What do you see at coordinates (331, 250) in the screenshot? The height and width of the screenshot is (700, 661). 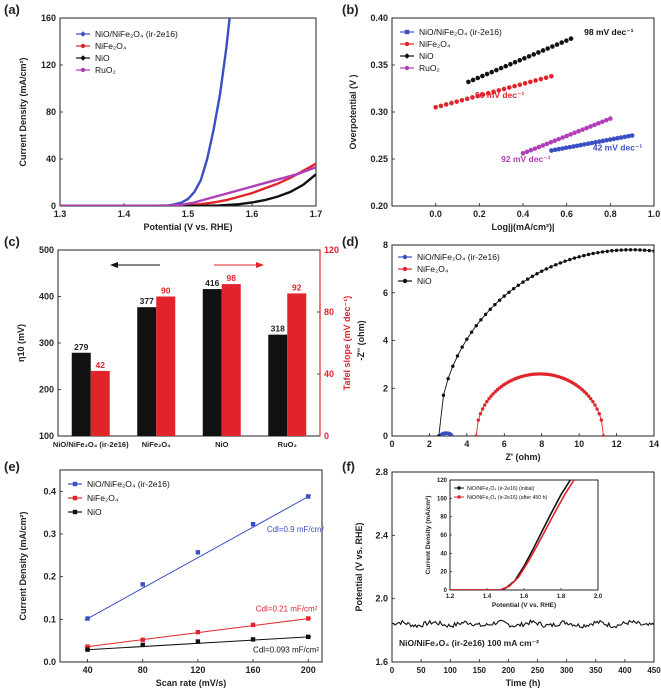 I see `y-tick-label: 120` at bounding box center [331, 250].